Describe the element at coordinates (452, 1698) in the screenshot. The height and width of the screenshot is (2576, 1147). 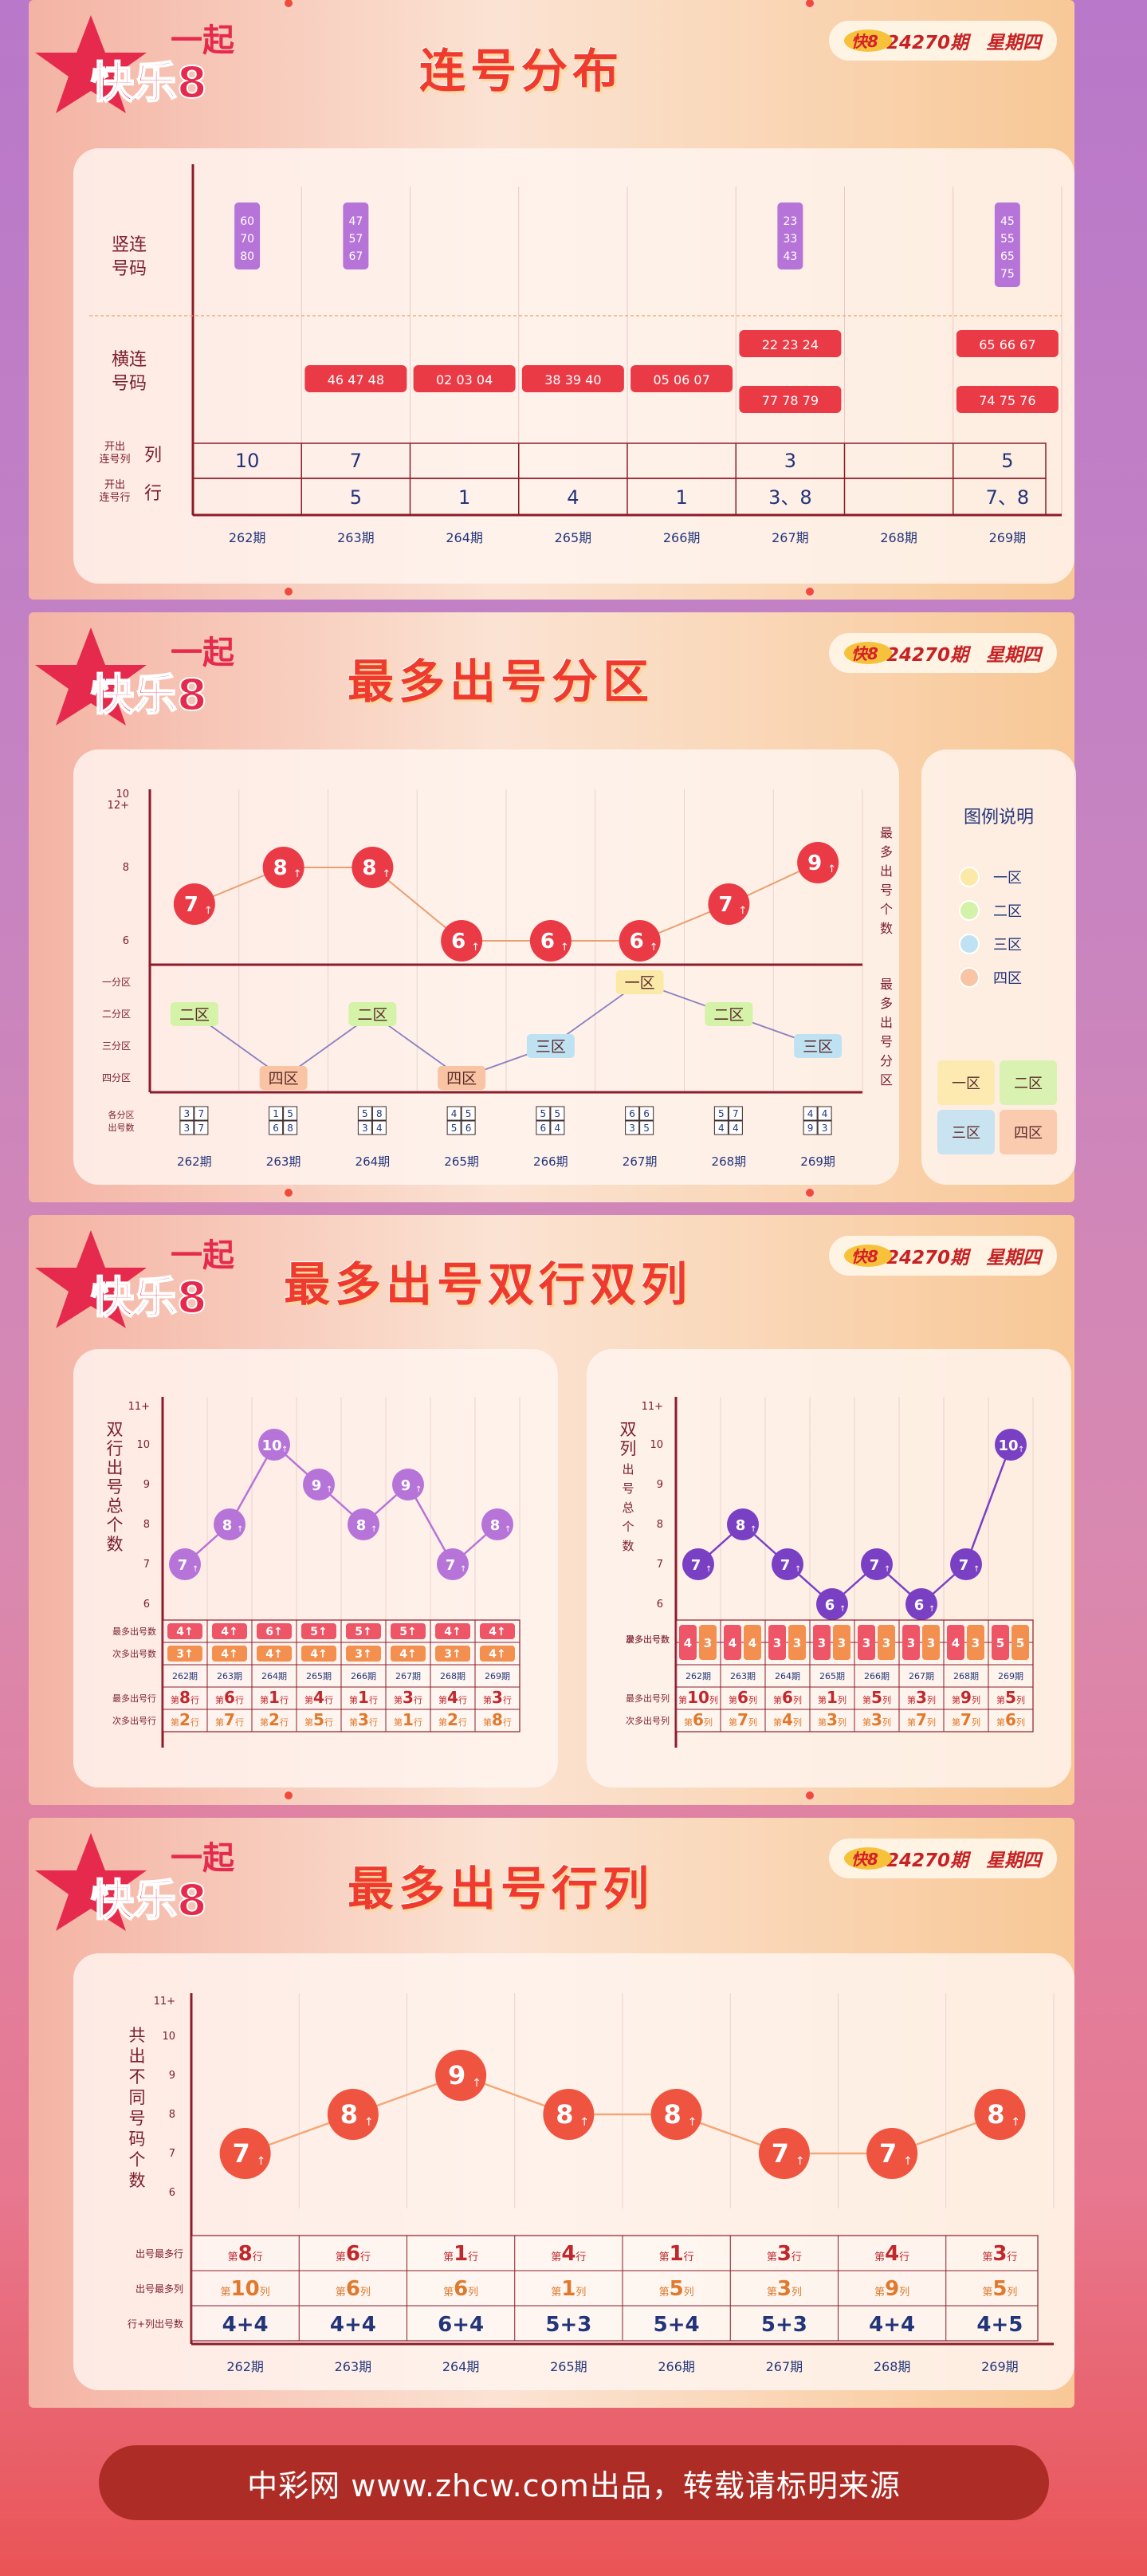
I see `max-row-value: 第4行` at that location.